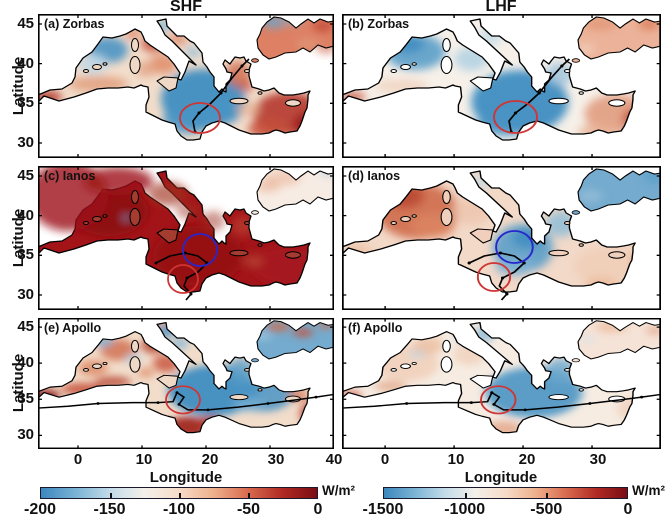  I want to click on y-tick-label: 40, so click(25, 215).